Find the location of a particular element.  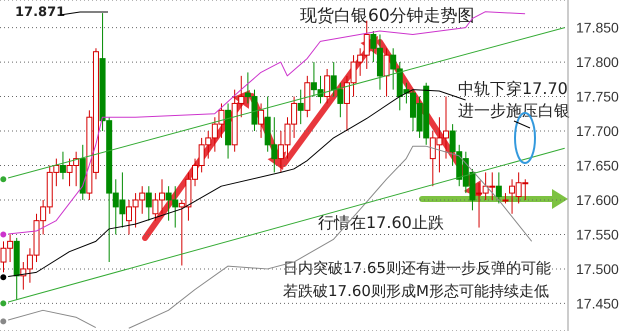

annotation: 行情在17.60止跌 is located at coordinates (381, 222).